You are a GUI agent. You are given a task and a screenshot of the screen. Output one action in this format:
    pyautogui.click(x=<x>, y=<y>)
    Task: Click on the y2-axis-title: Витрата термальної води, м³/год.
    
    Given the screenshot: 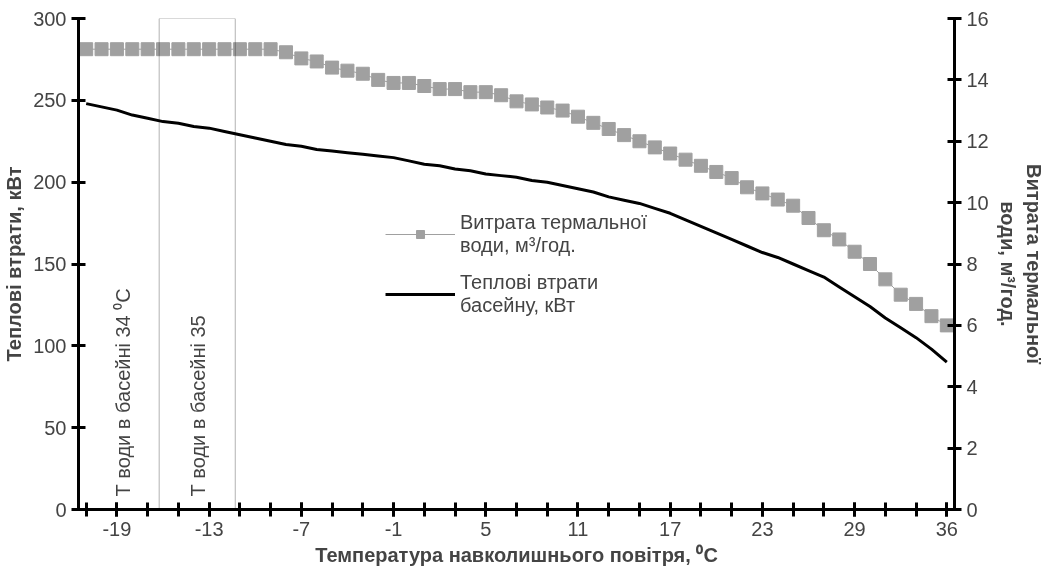 What is the action you would take?
    pyautogui.click(x=1021, y=264)
    